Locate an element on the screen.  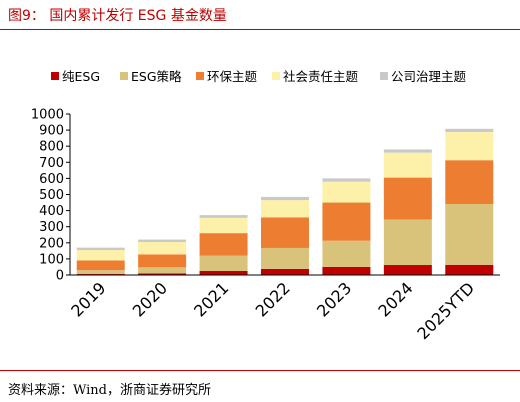
x-tick-label: 2022 is located at coordinates (273, 299).